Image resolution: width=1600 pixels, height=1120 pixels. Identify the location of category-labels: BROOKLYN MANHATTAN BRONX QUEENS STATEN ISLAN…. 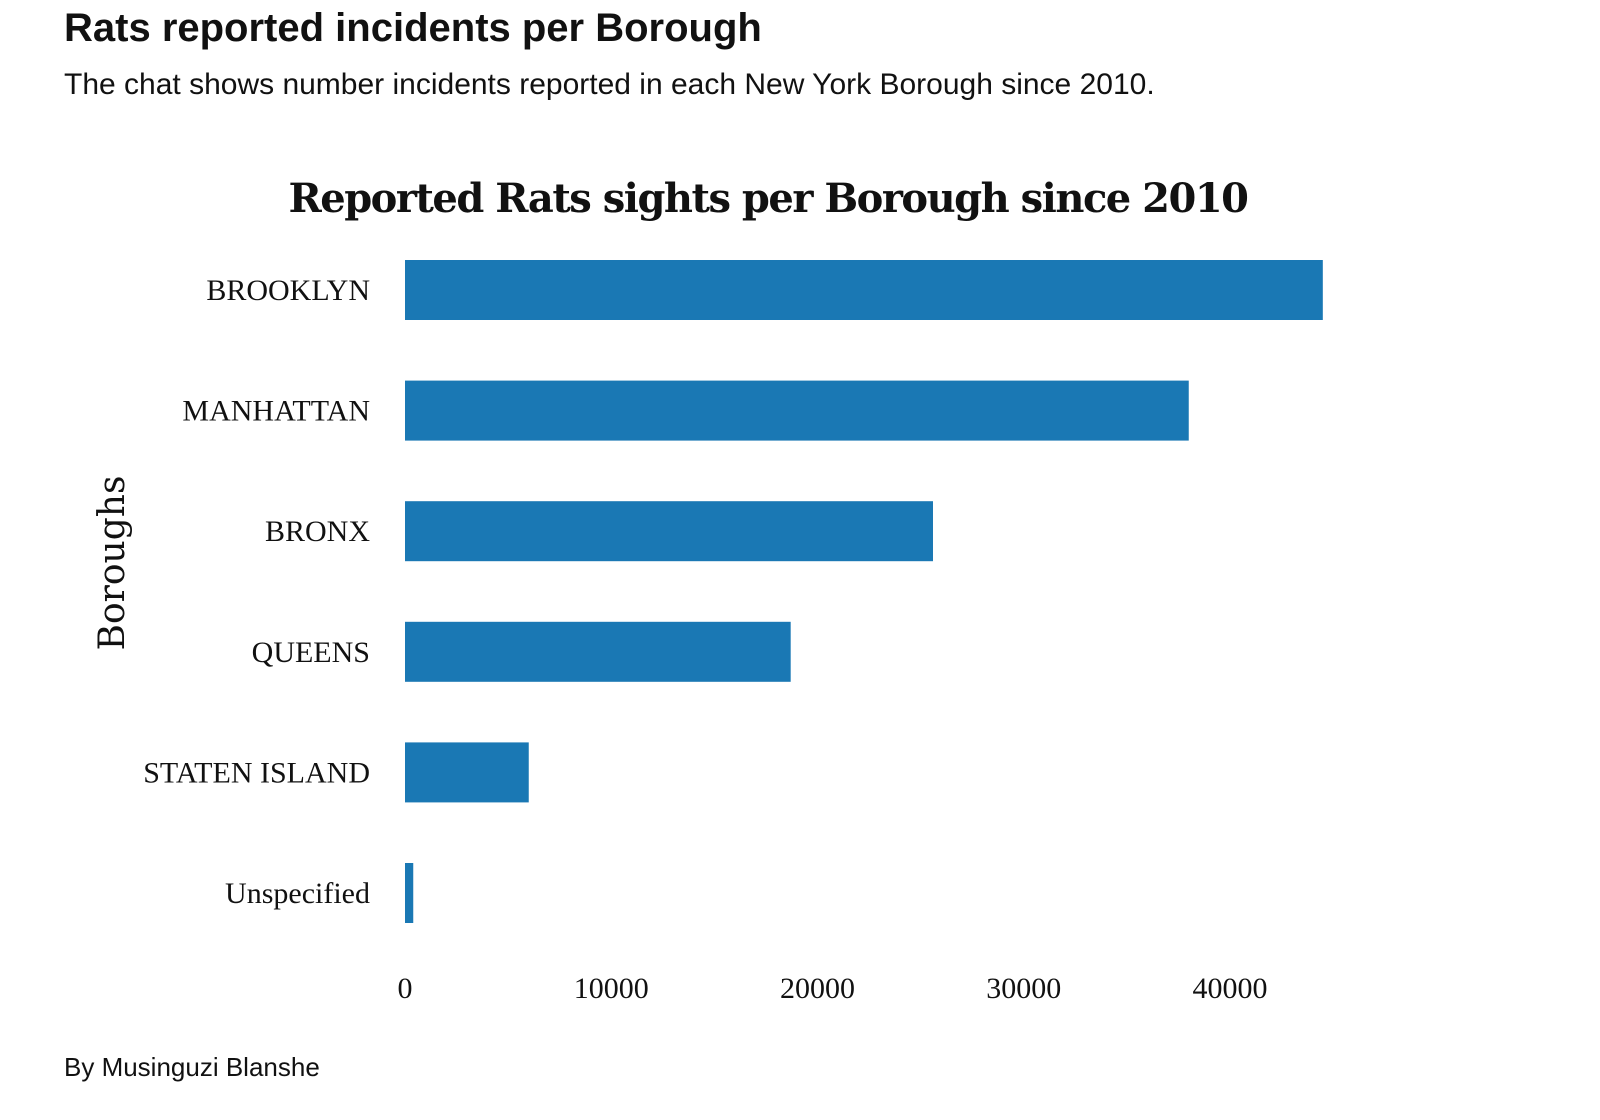
(256, 592).